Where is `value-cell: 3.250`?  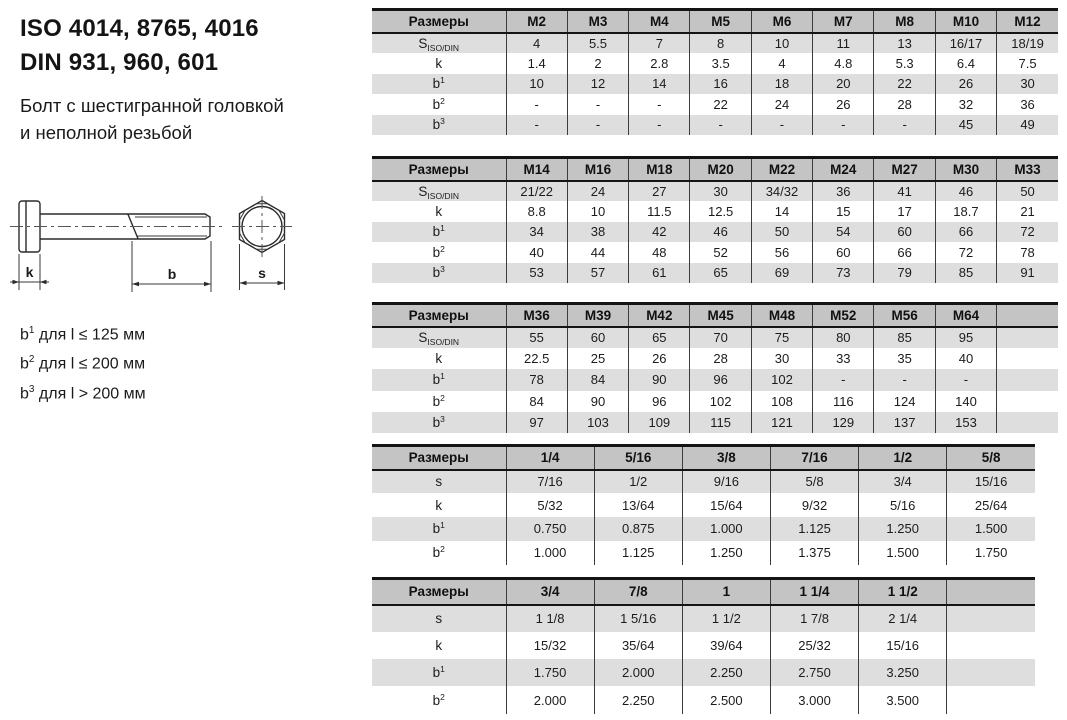 value-cell: 3.250 is located at coordinates (902, 673).